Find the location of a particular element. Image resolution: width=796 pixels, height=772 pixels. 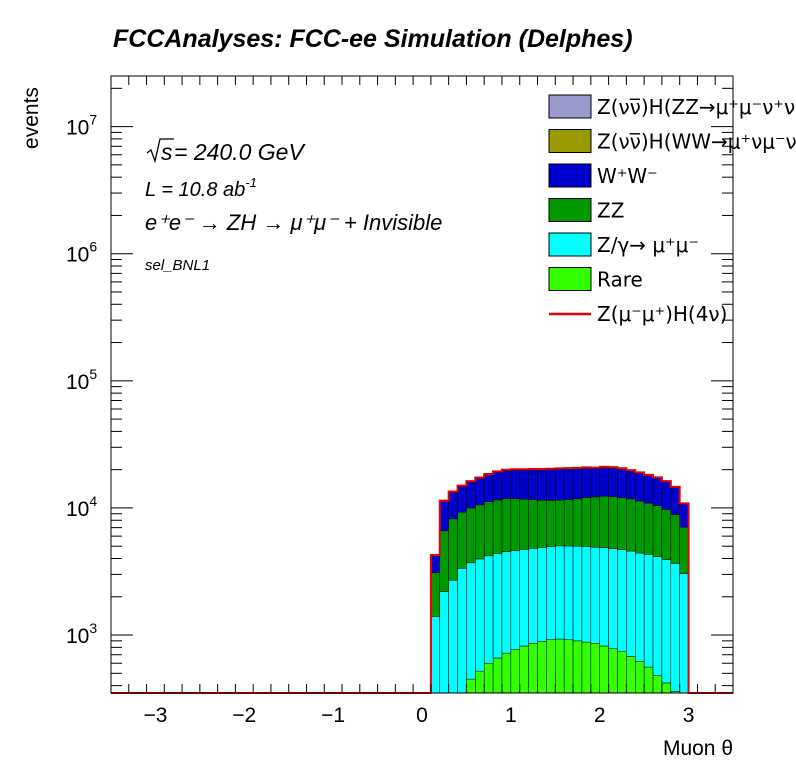

x-tick-label: 1 is located at coordinates (511, 715).